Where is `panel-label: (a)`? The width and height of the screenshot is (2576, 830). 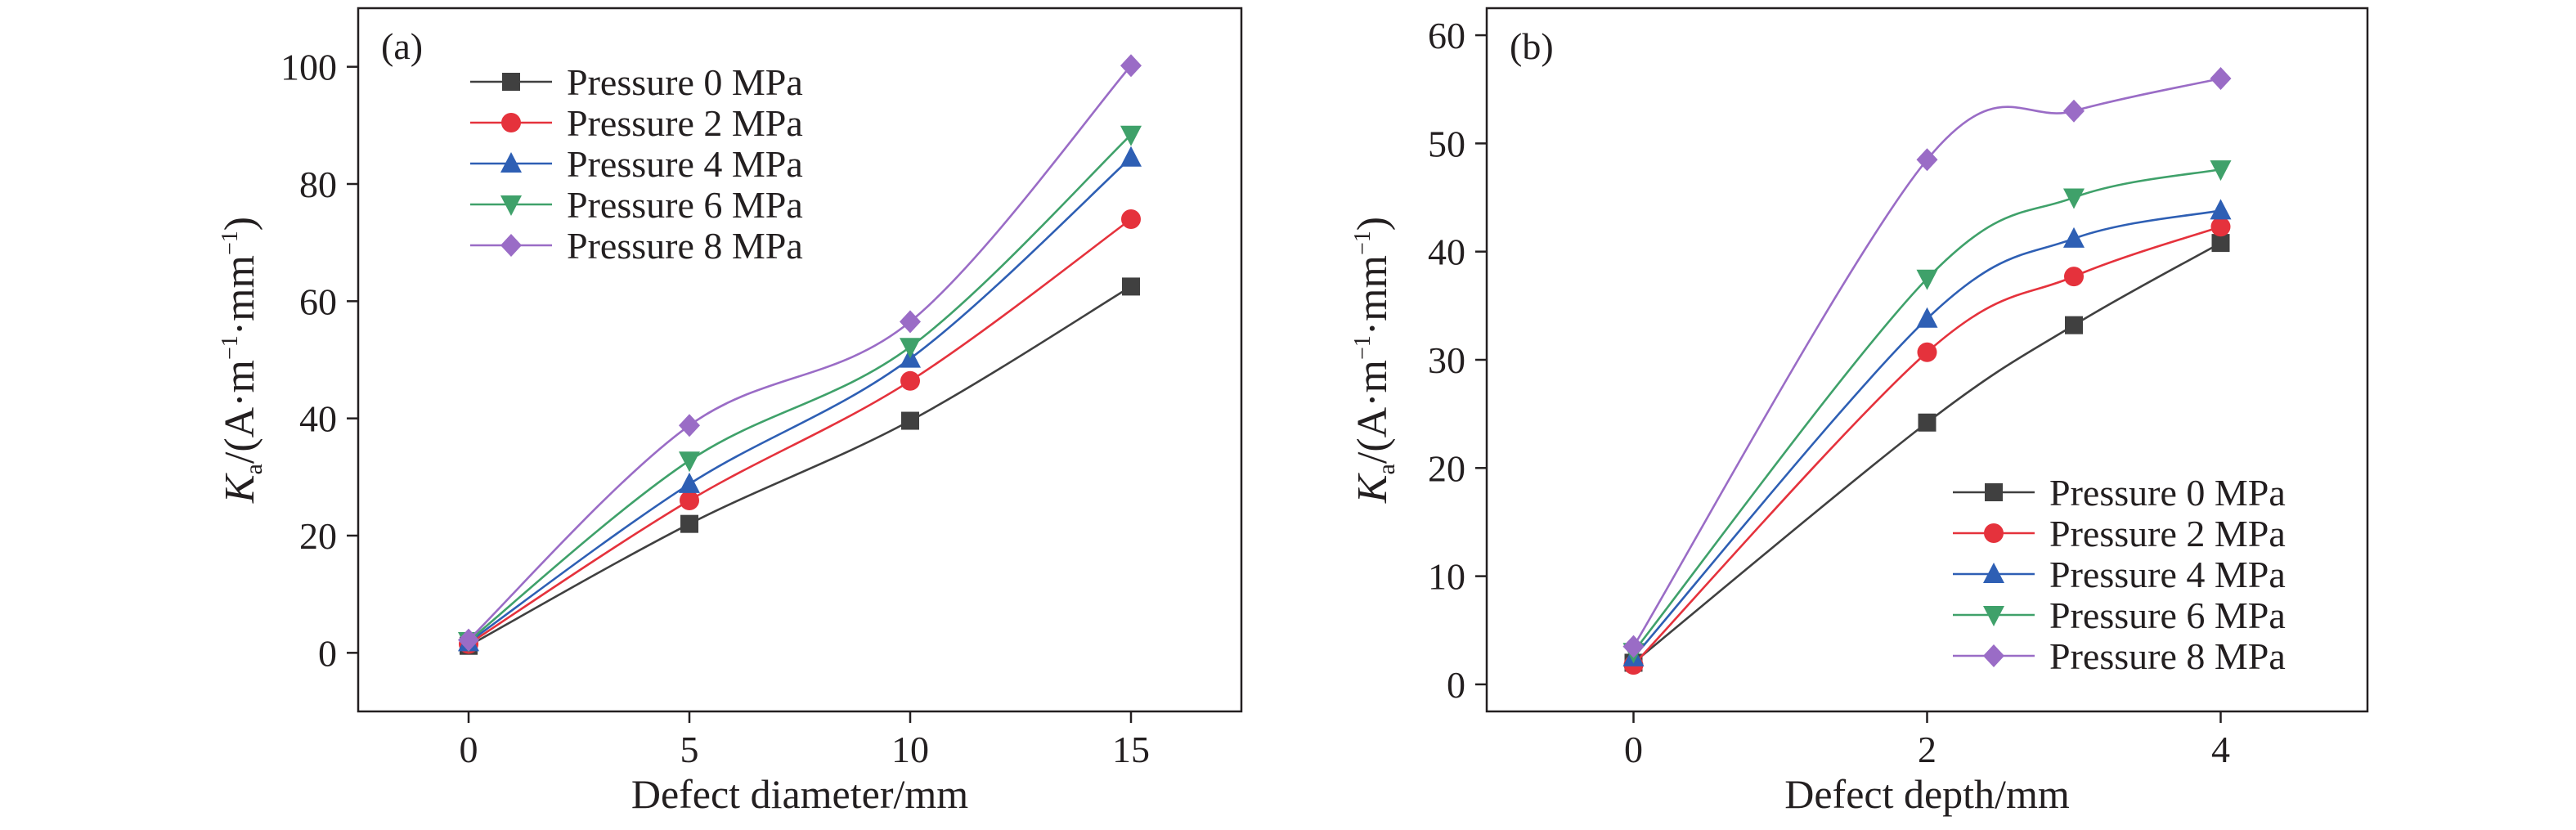
panel-label: (a) is located at coordinates (402, 46).